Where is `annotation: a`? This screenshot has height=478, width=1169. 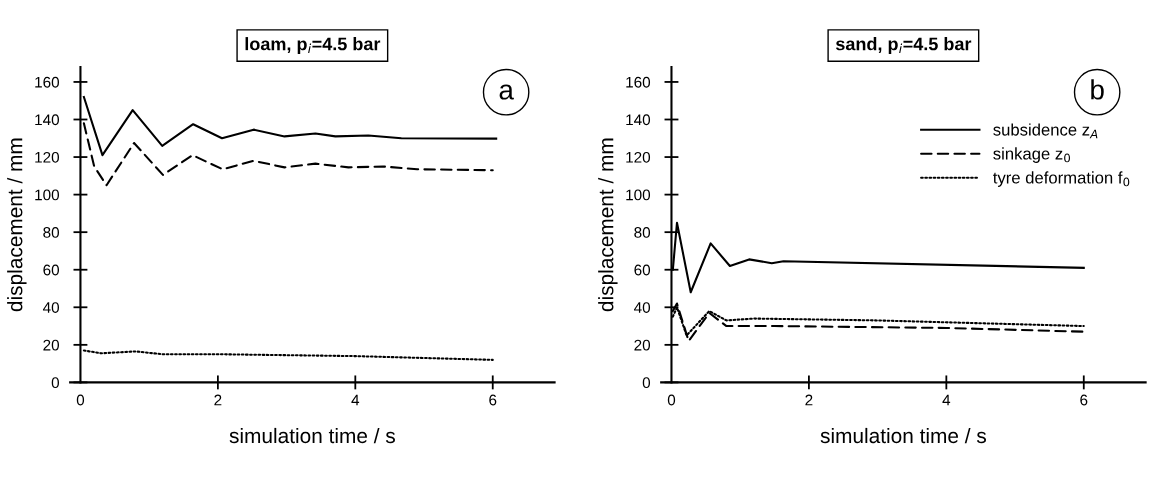 annotation: a is located at coordinates (506, 92).